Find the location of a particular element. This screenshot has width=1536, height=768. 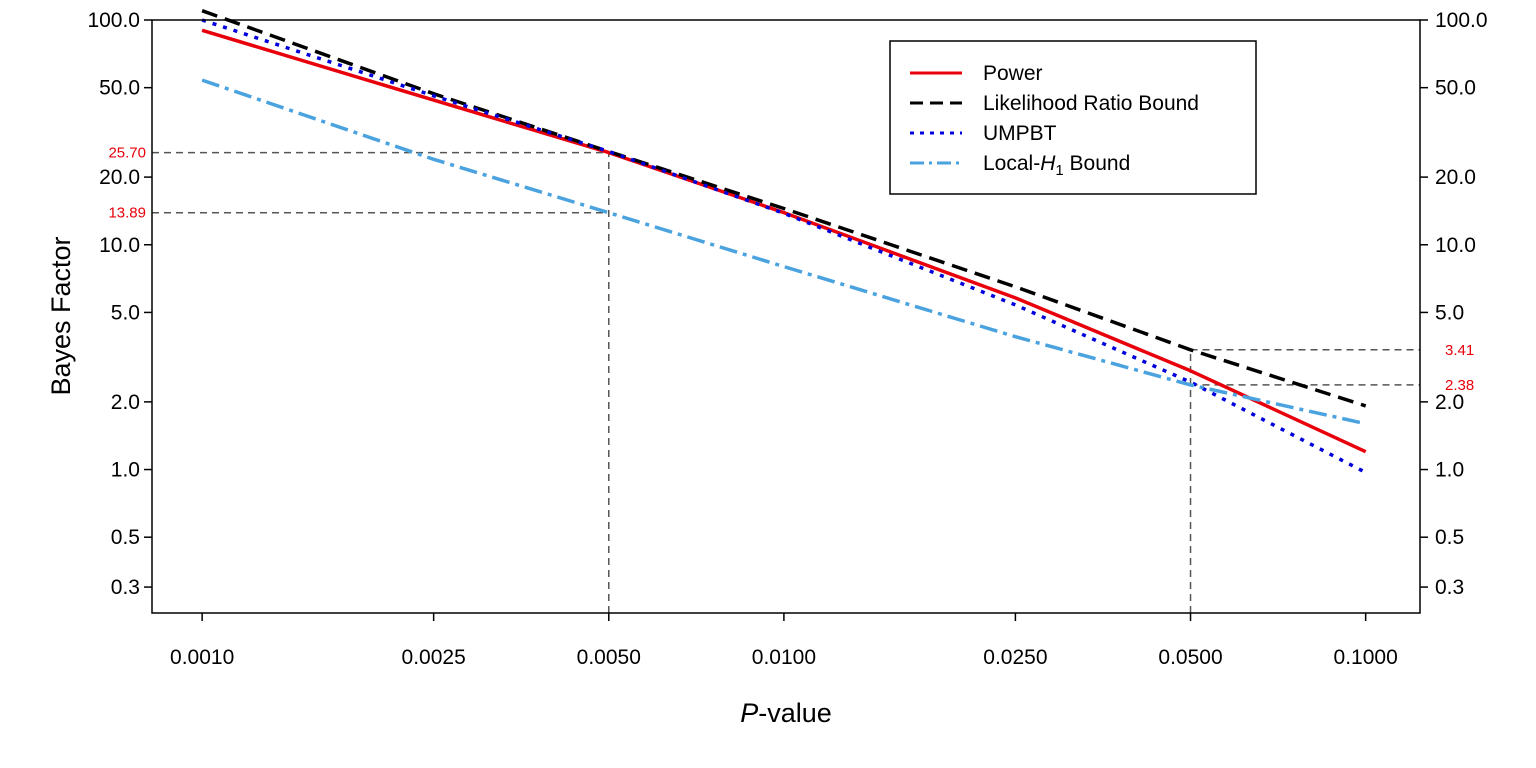

reference-label-1: 13.89 is located at coordinates (127, 213).